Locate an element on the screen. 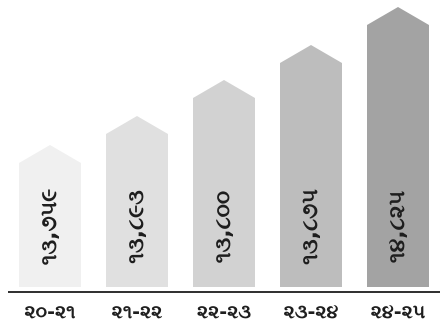 The width and height of the screenshot is (440, 332). bar-value-label: ૧૩,૮૯૩ is located at coordinates (136, 227).